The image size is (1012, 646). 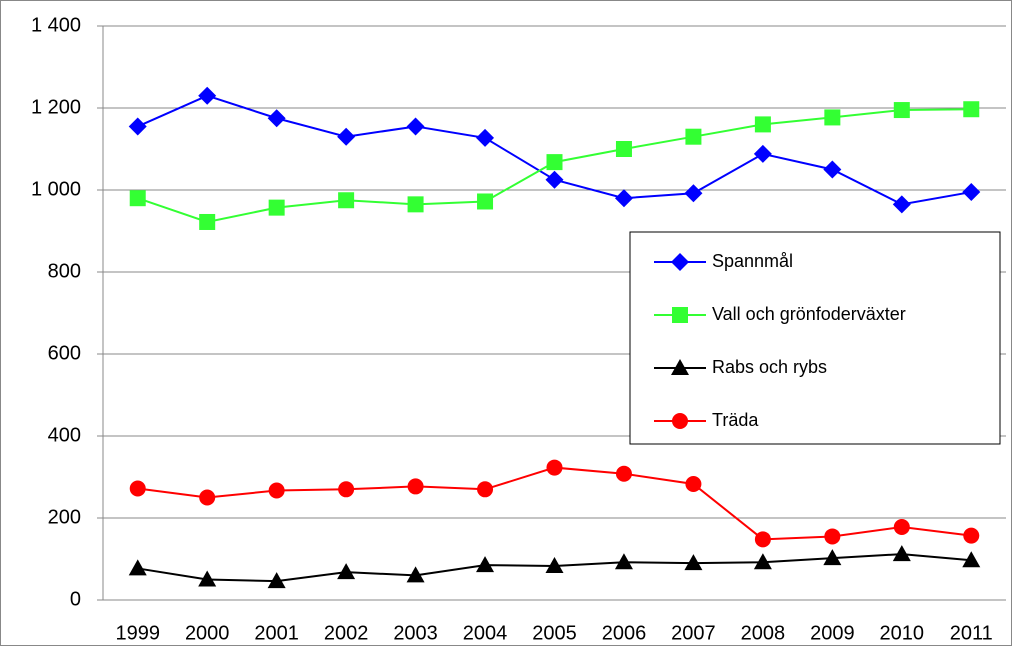 What do you see at coordinates (64, 435) in the screenshot?
I see `y-tick-label: 400` at bounding box center [64, 435].